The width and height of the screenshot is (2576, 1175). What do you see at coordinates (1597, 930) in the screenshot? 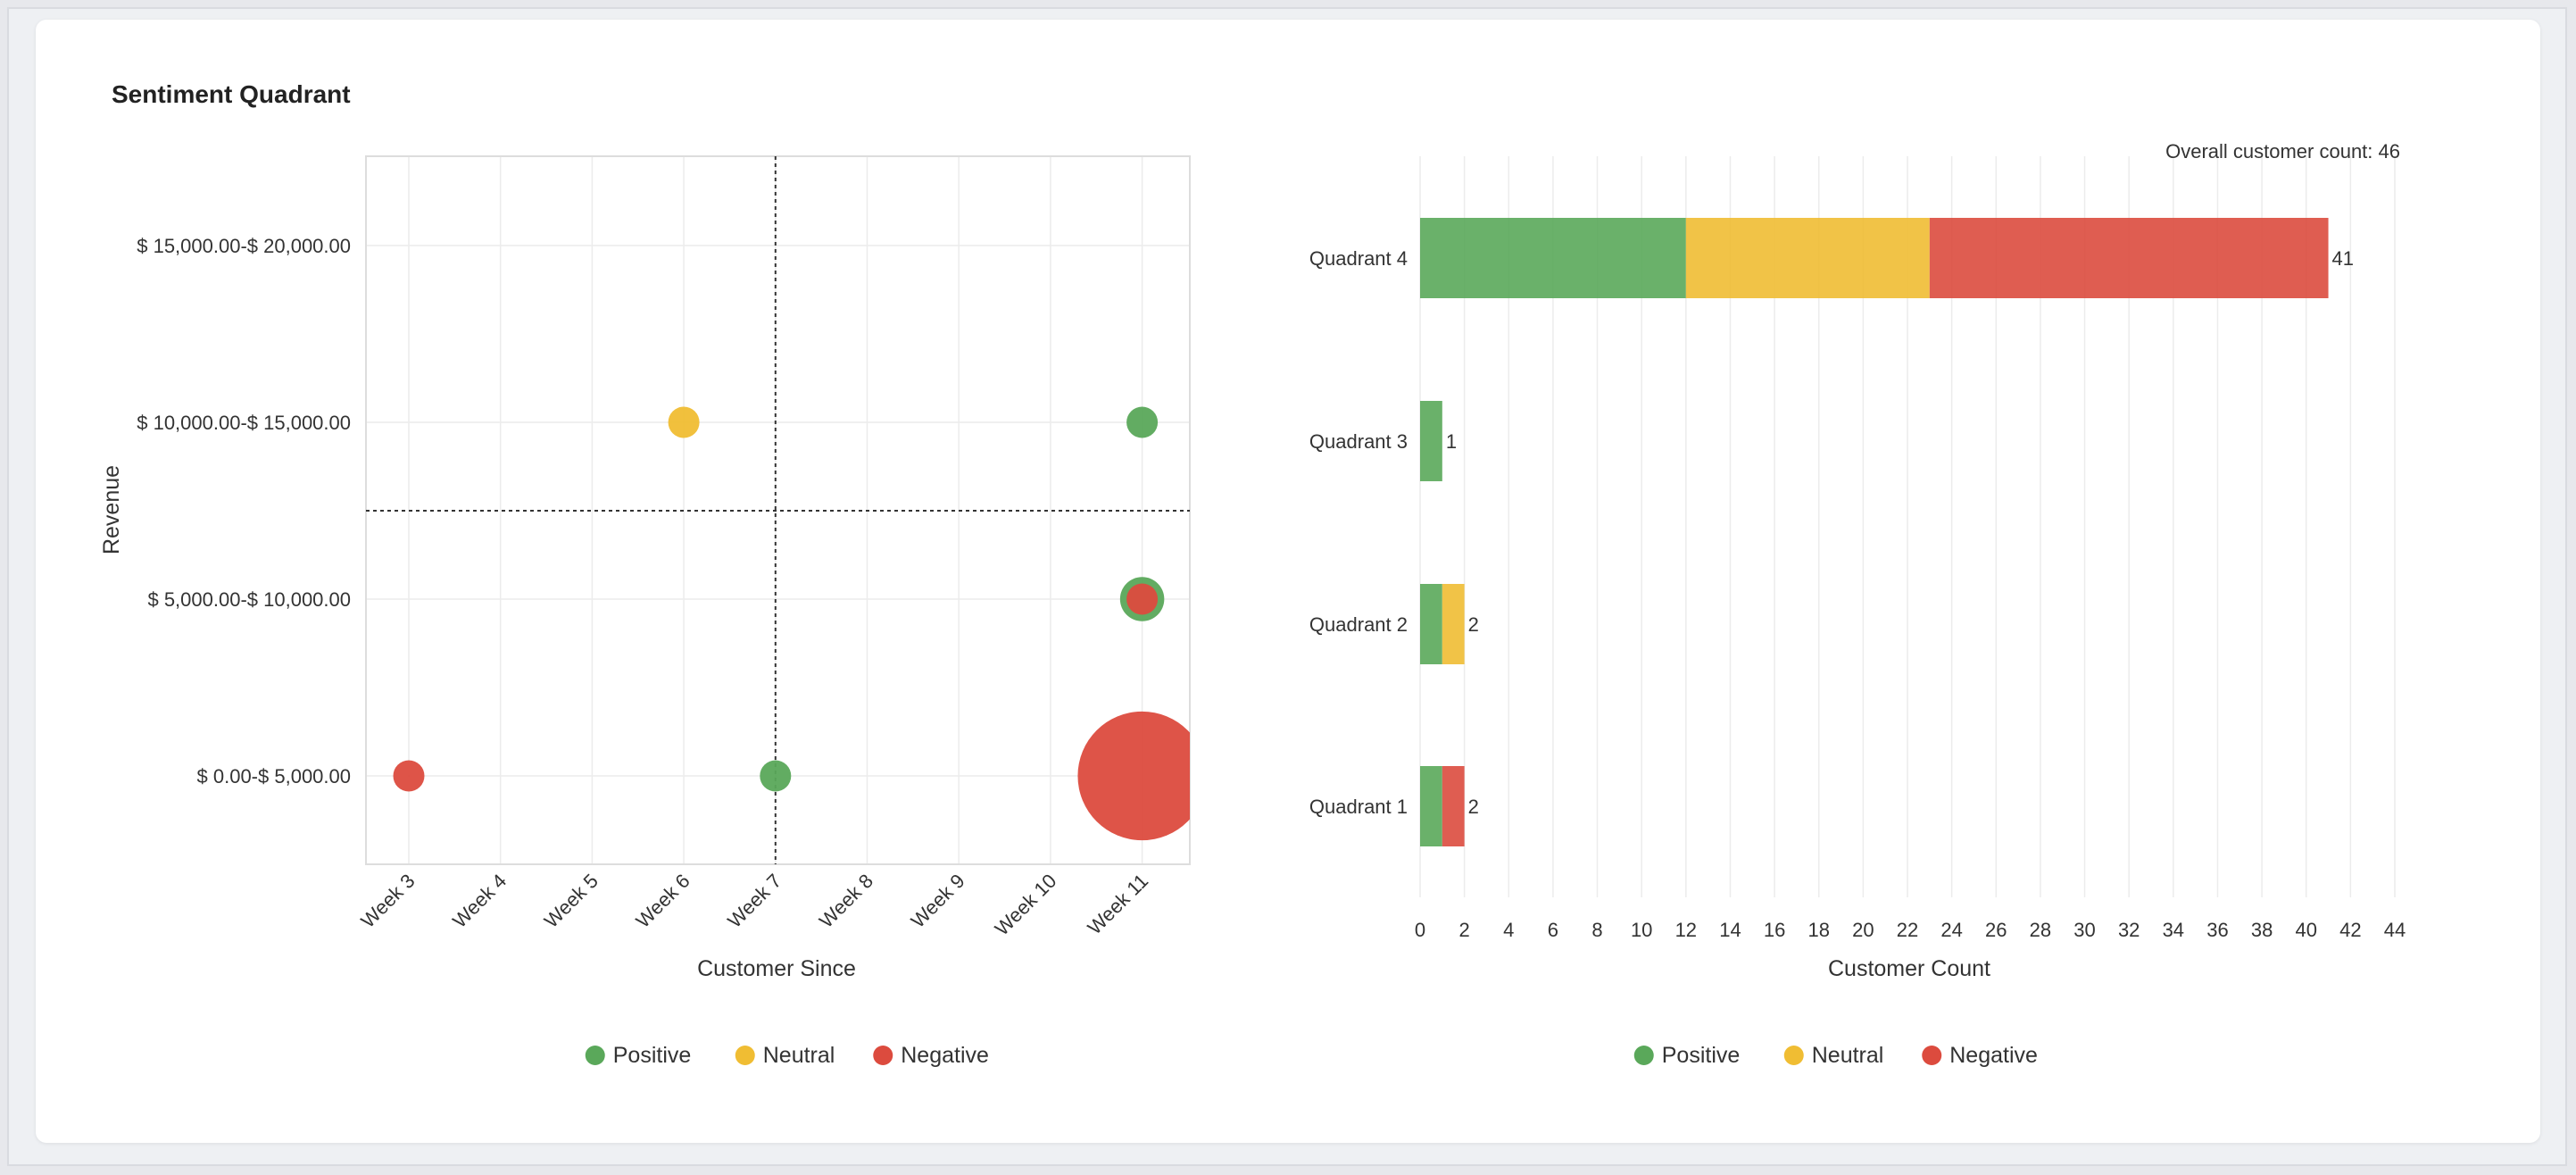
I see `bar-x-tick-label: 8` at bounding box center [1597, 930].